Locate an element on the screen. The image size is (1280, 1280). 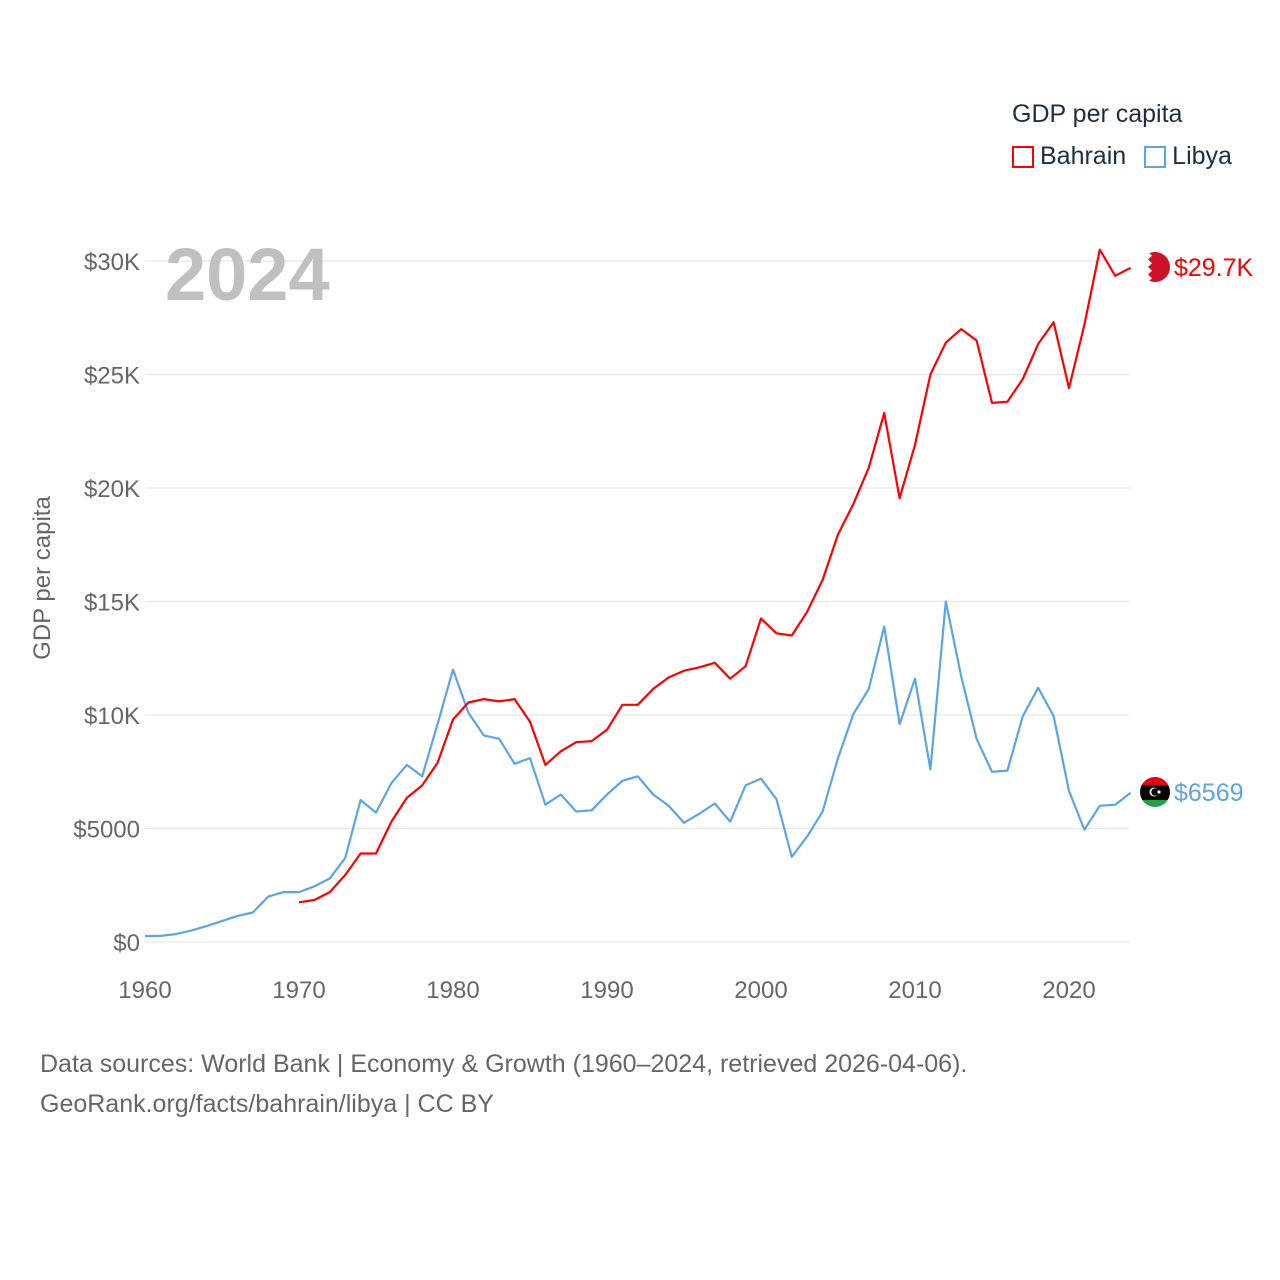
x-tick-label: 2000 is located at coordinates (760, 990).